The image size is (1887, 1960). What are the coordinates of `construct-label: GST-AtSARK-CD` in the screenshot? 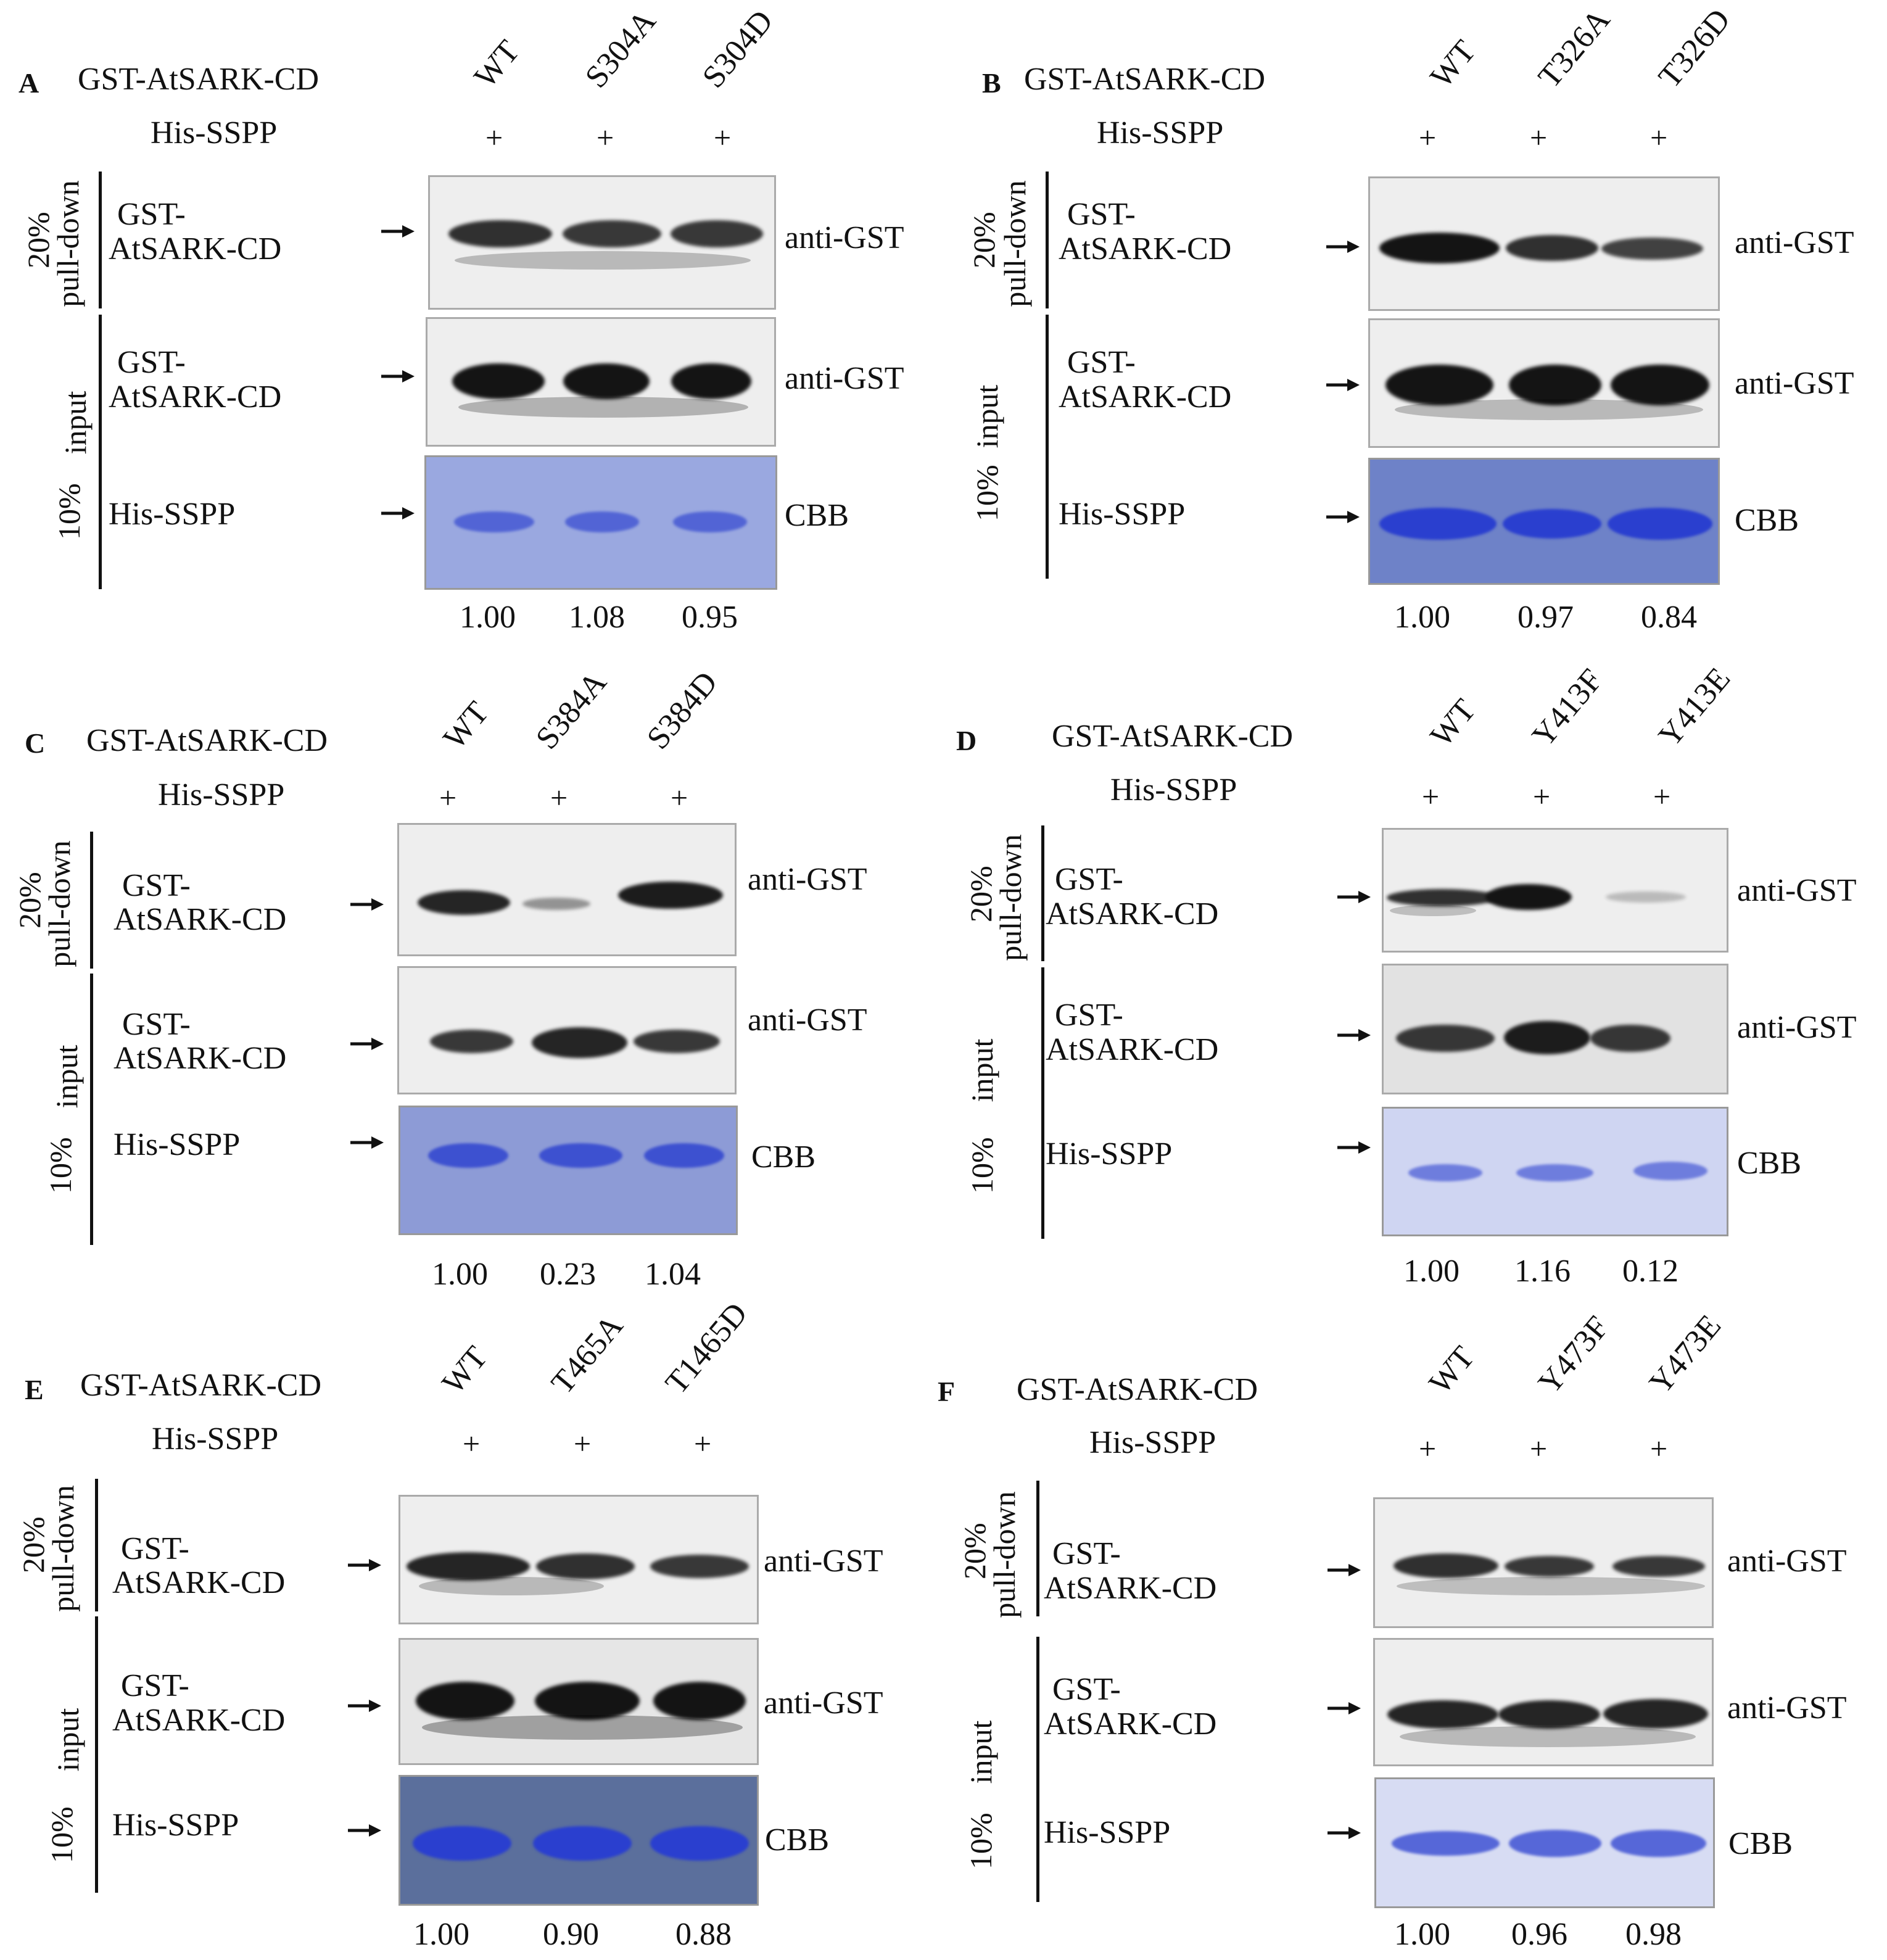 It's located at (199, 79).